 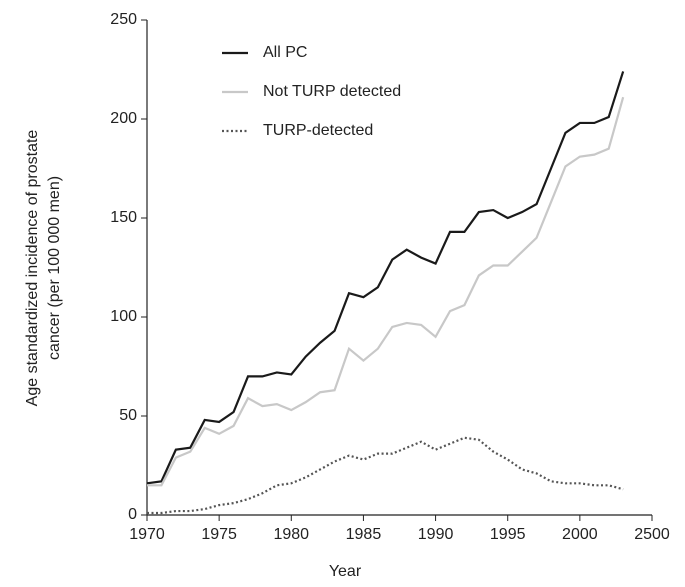 What do you see at coordinates (364, 534) in the screenshot?
I see `x-tick-label: 1985` at bounding box center [364, 534].